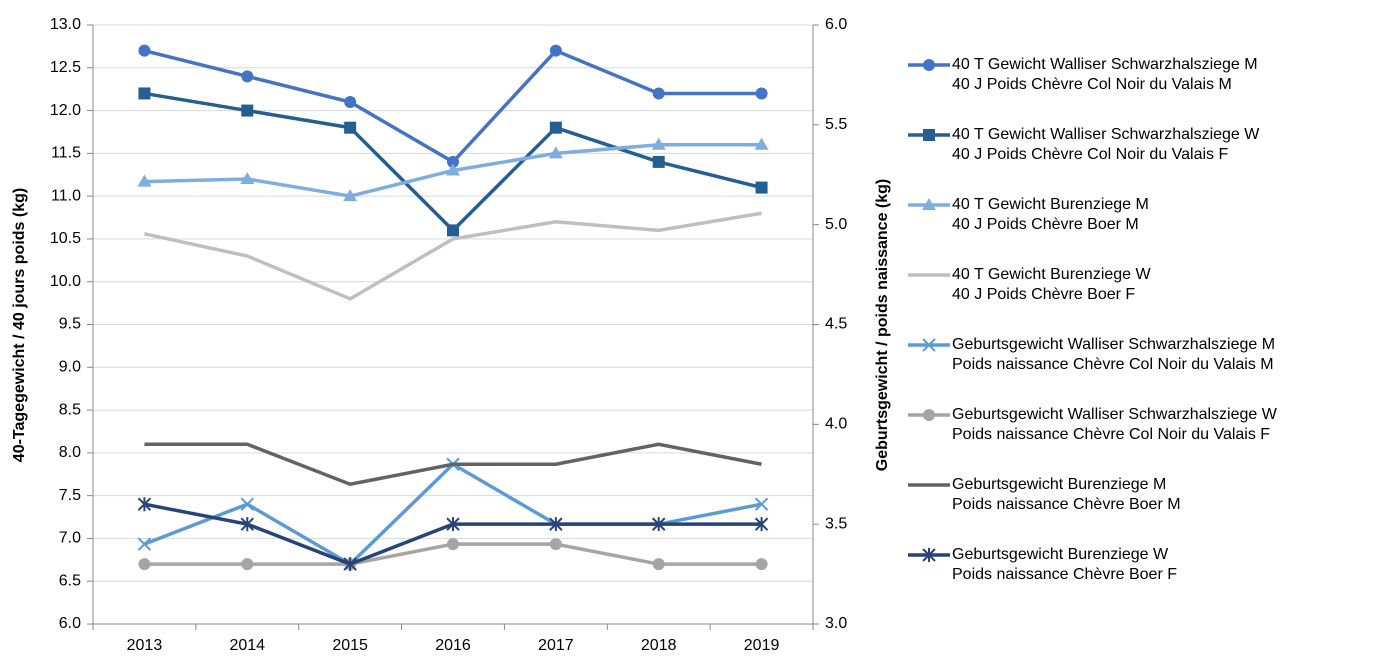  Describe the element at coordinates (70, 623) in the screenshot. I see `y-tick-label: 6.0` at that location.